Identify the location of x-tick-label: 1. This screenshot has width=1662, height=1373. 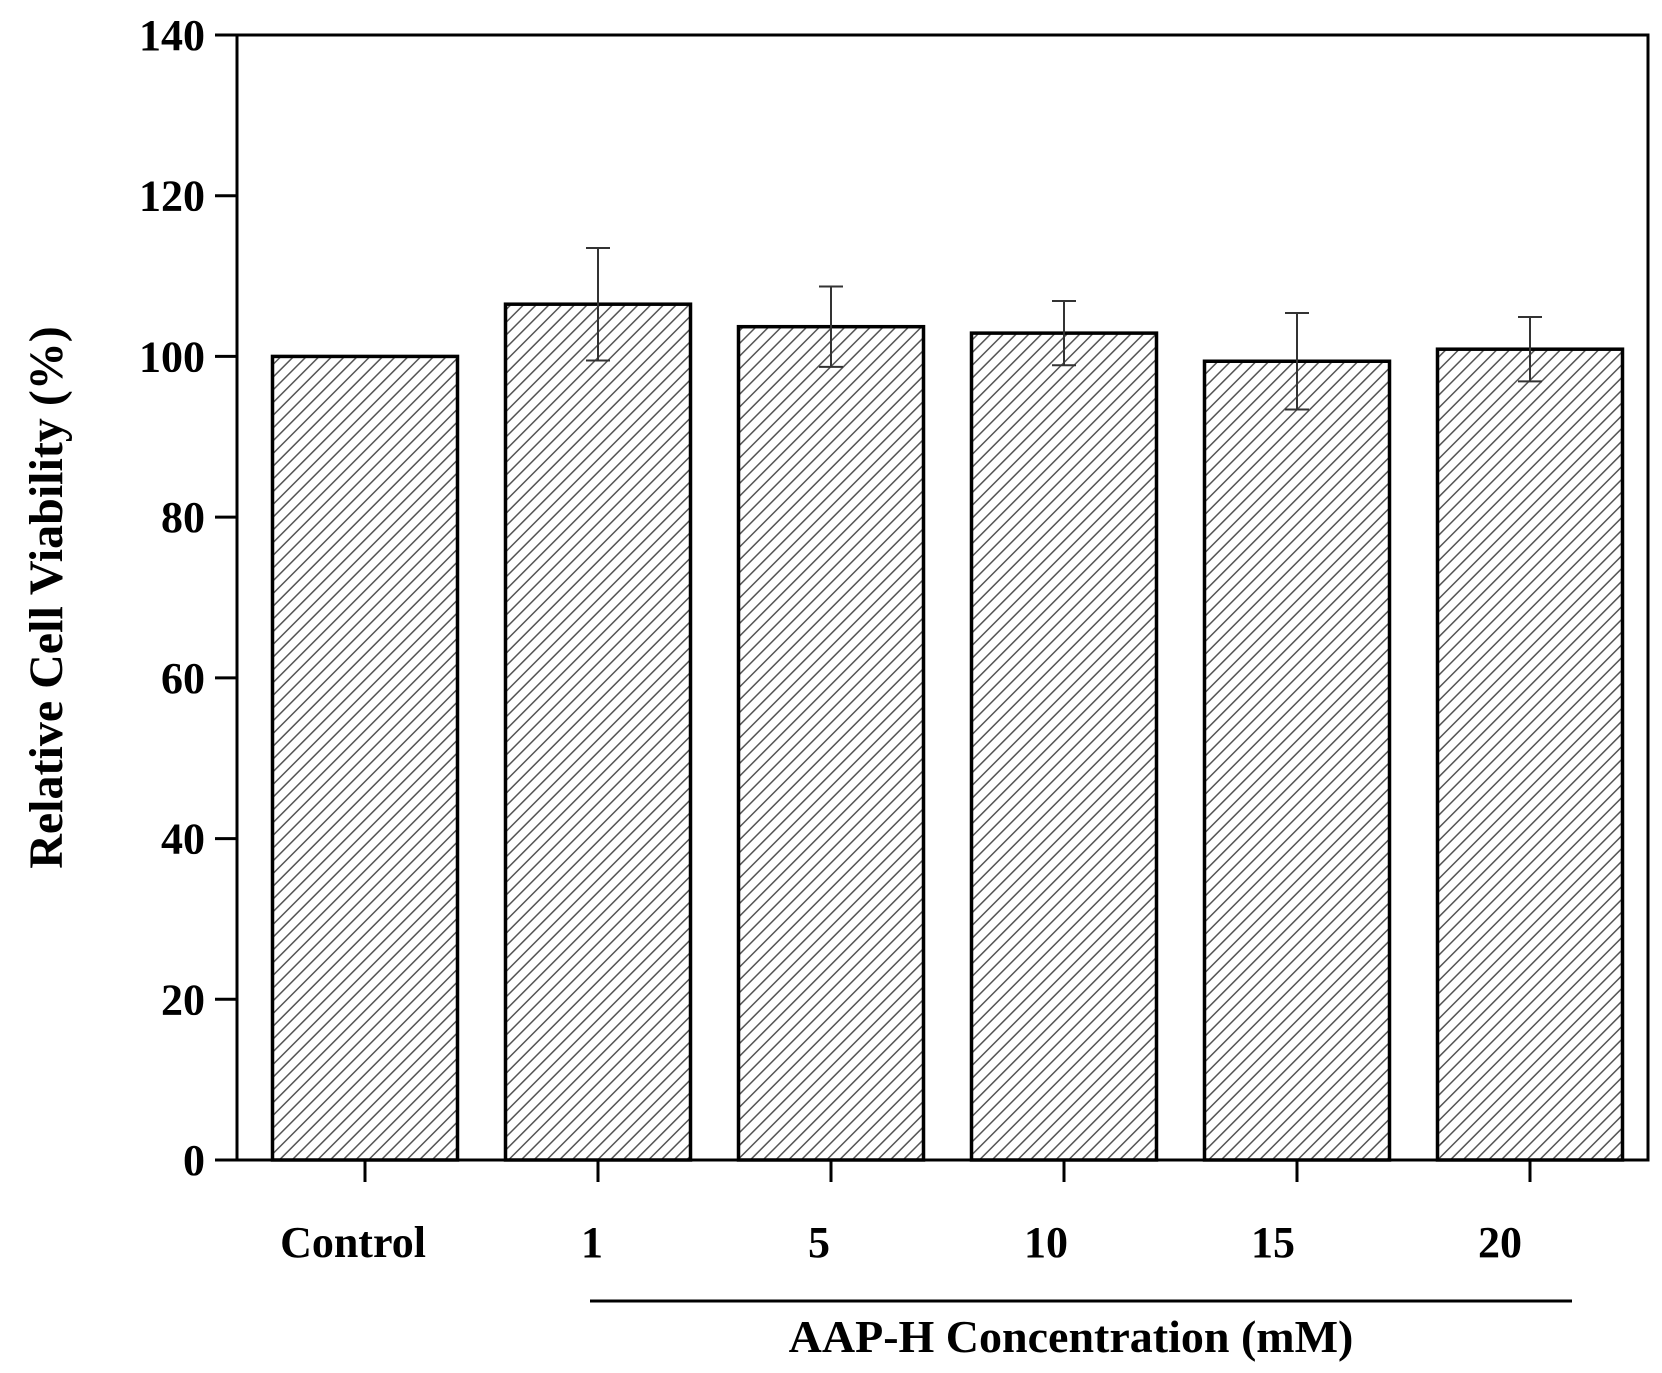
(592, 1242).